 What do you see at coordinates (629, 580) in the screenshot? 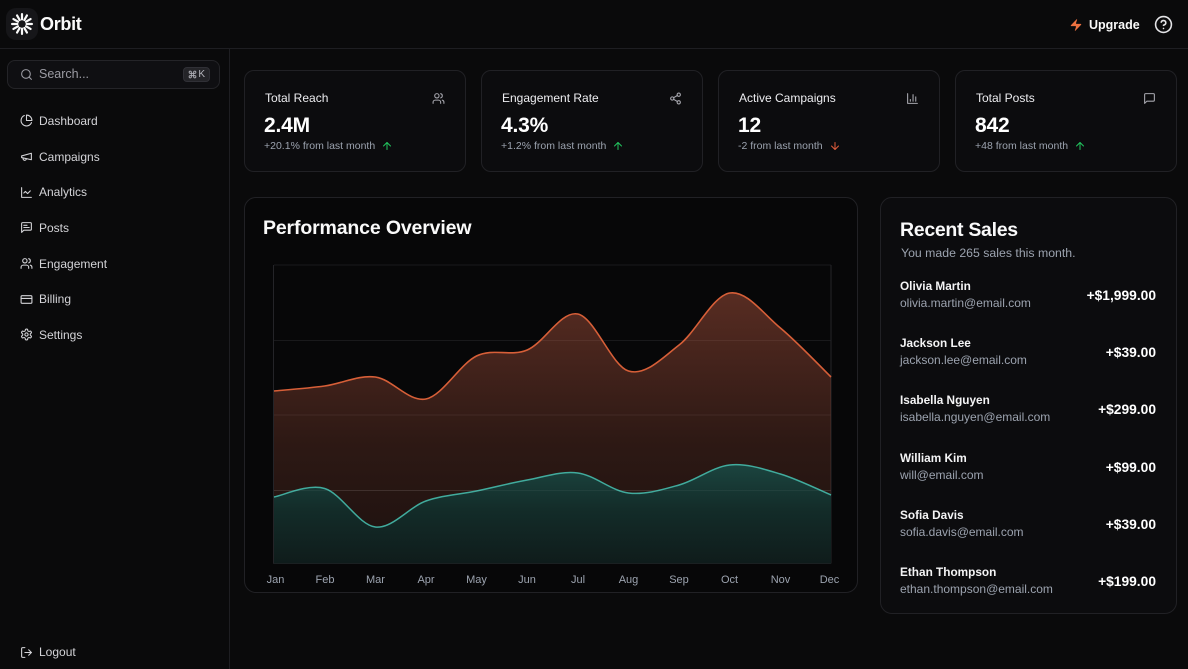
I see `svg-text: Aug` at bounding box center [629, 580].